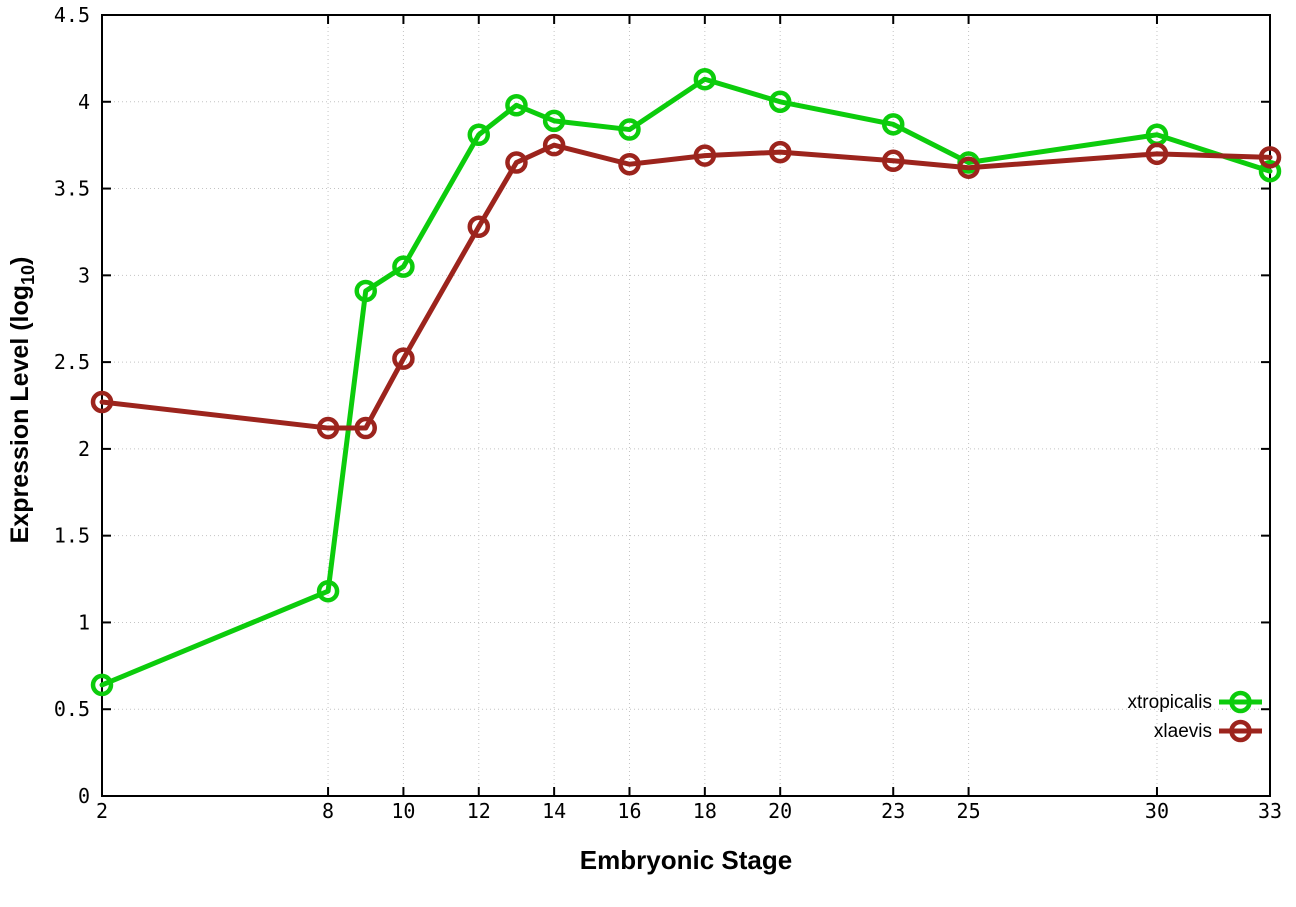  I want to click on y-tick-label: 1, so click(84, 622).